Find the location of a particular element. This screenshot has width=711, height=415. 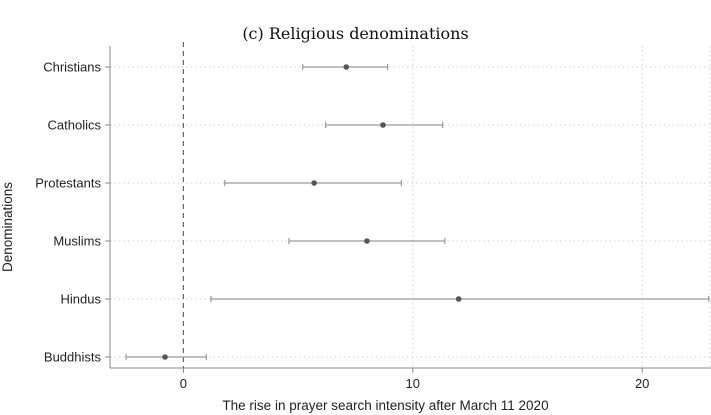

y-tick-label: Muslims is located at coordinates (77, 241).